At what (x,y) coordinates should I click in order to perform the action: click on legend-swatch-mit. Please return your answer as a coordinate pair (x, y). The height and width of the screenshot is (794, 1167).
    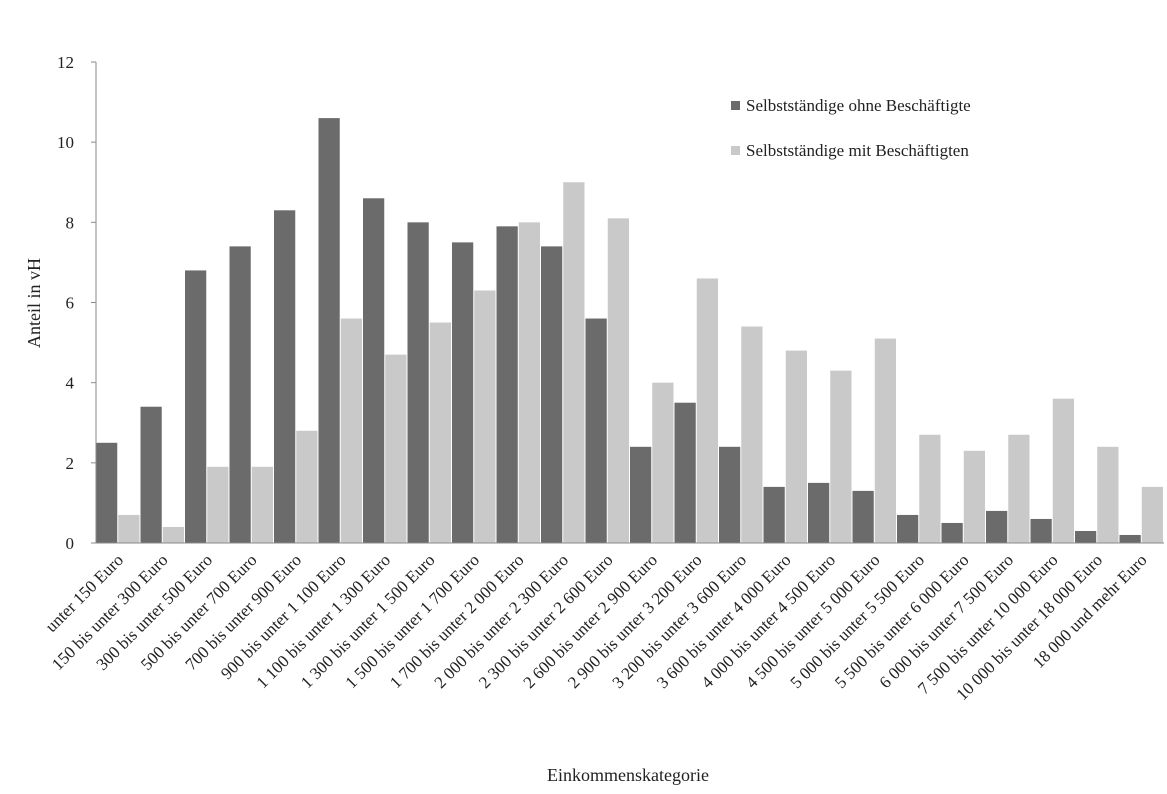
    Looking at the image, I should click on (735, 150).